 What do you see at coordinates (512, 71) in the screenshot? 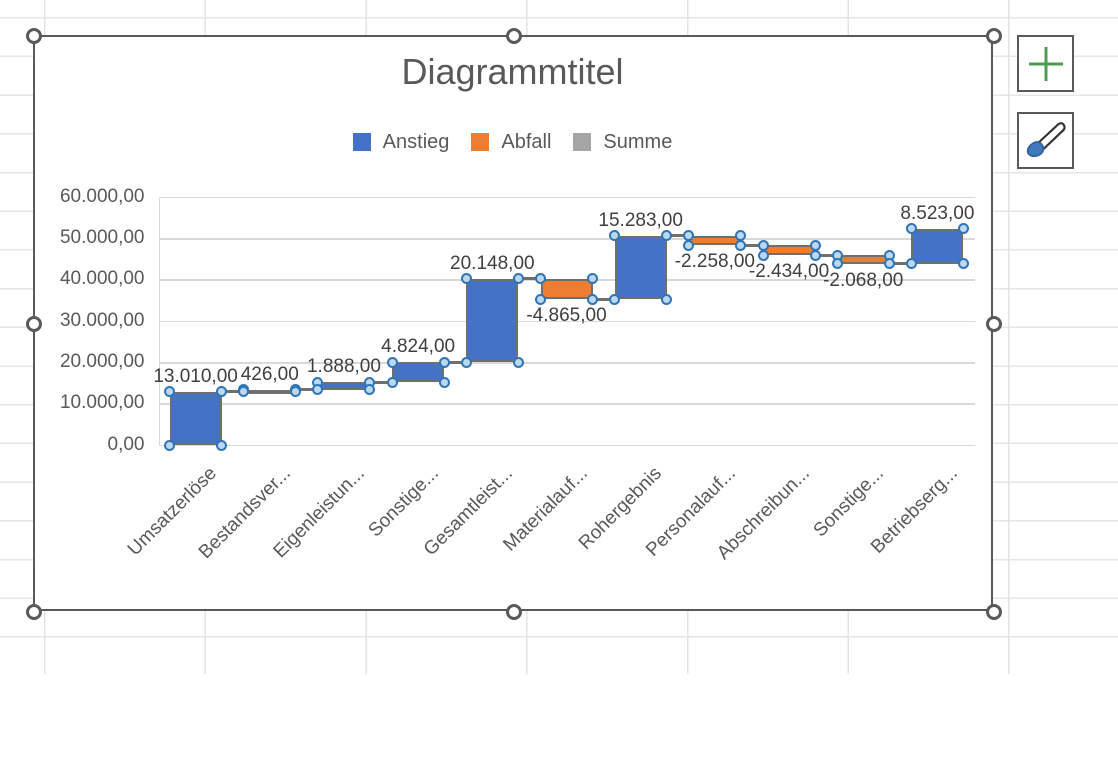
I see `chart-title: Diagrammtitel` at bounding box center [512, 71].